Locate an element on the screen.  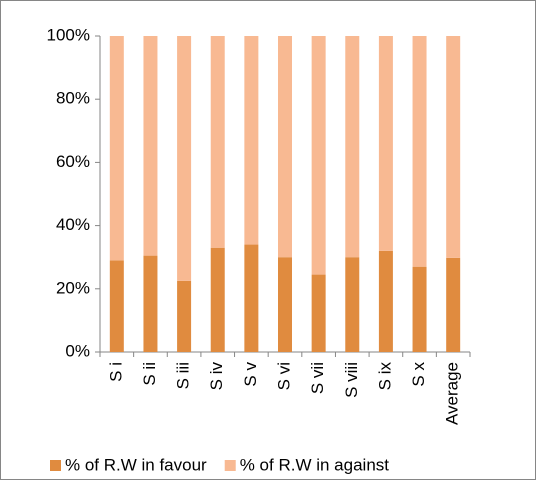
x-tick-label: S vii is located at coordinates (317, 378).